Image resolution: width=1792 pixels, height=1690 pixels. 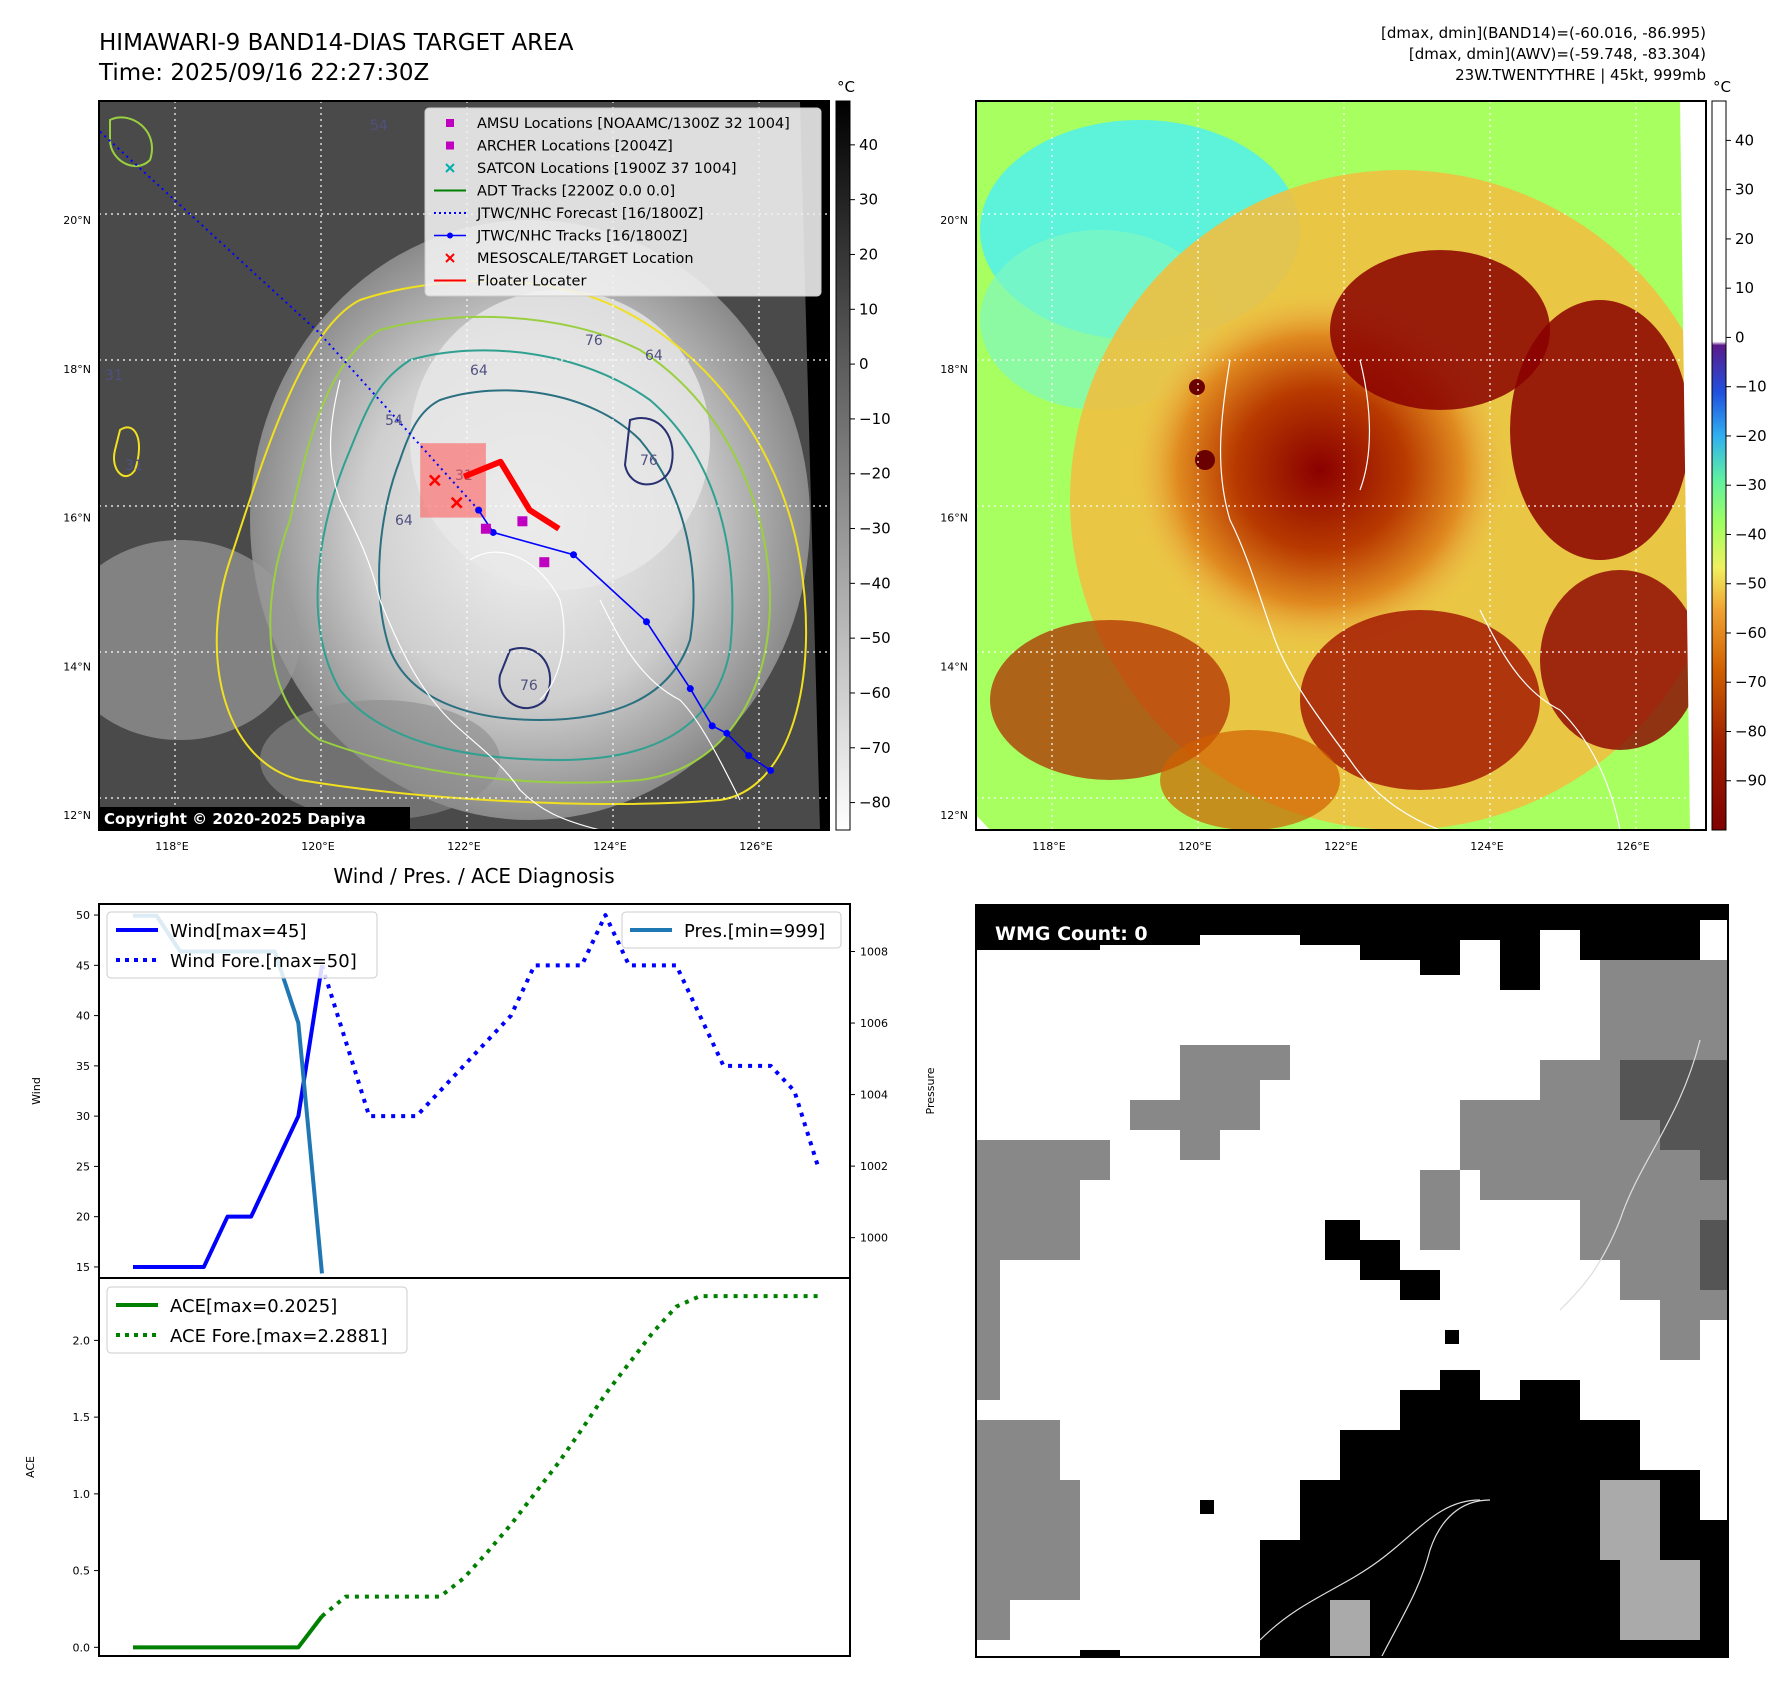 I want to click on lon-tick-label: 122°E, so click(x=1340, y=846).